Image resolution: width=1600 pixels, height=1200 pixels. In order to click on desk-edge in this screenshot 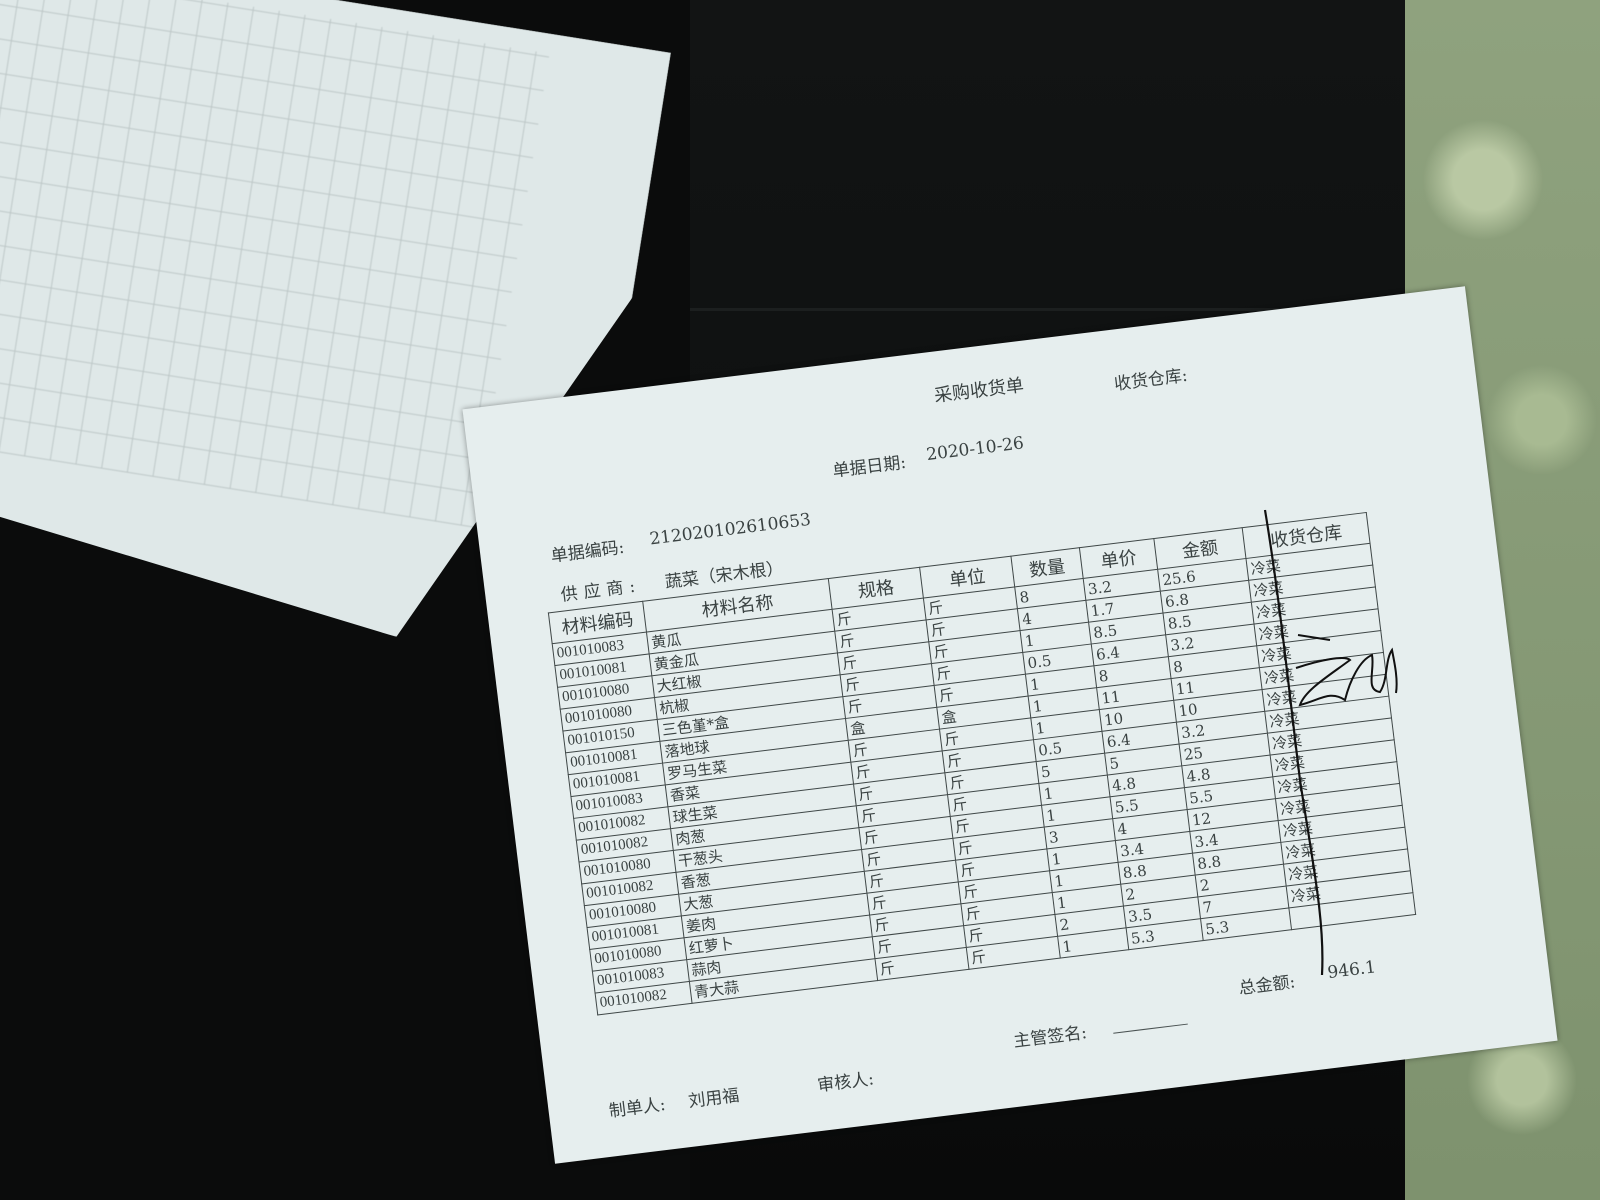, I will do `click(1050, 309)`.